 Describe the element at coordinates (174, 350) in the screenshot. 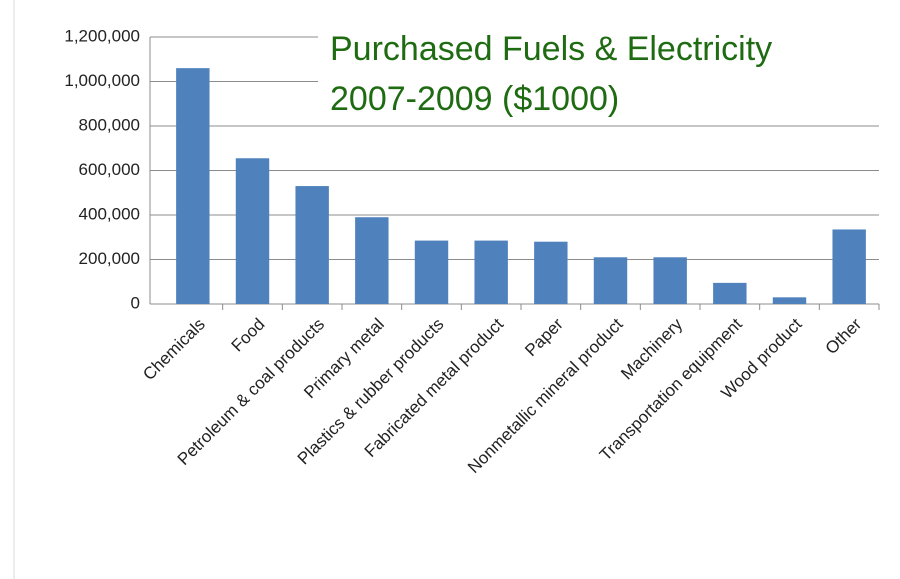

I see `x-tick-label: Chemicals` at that location.